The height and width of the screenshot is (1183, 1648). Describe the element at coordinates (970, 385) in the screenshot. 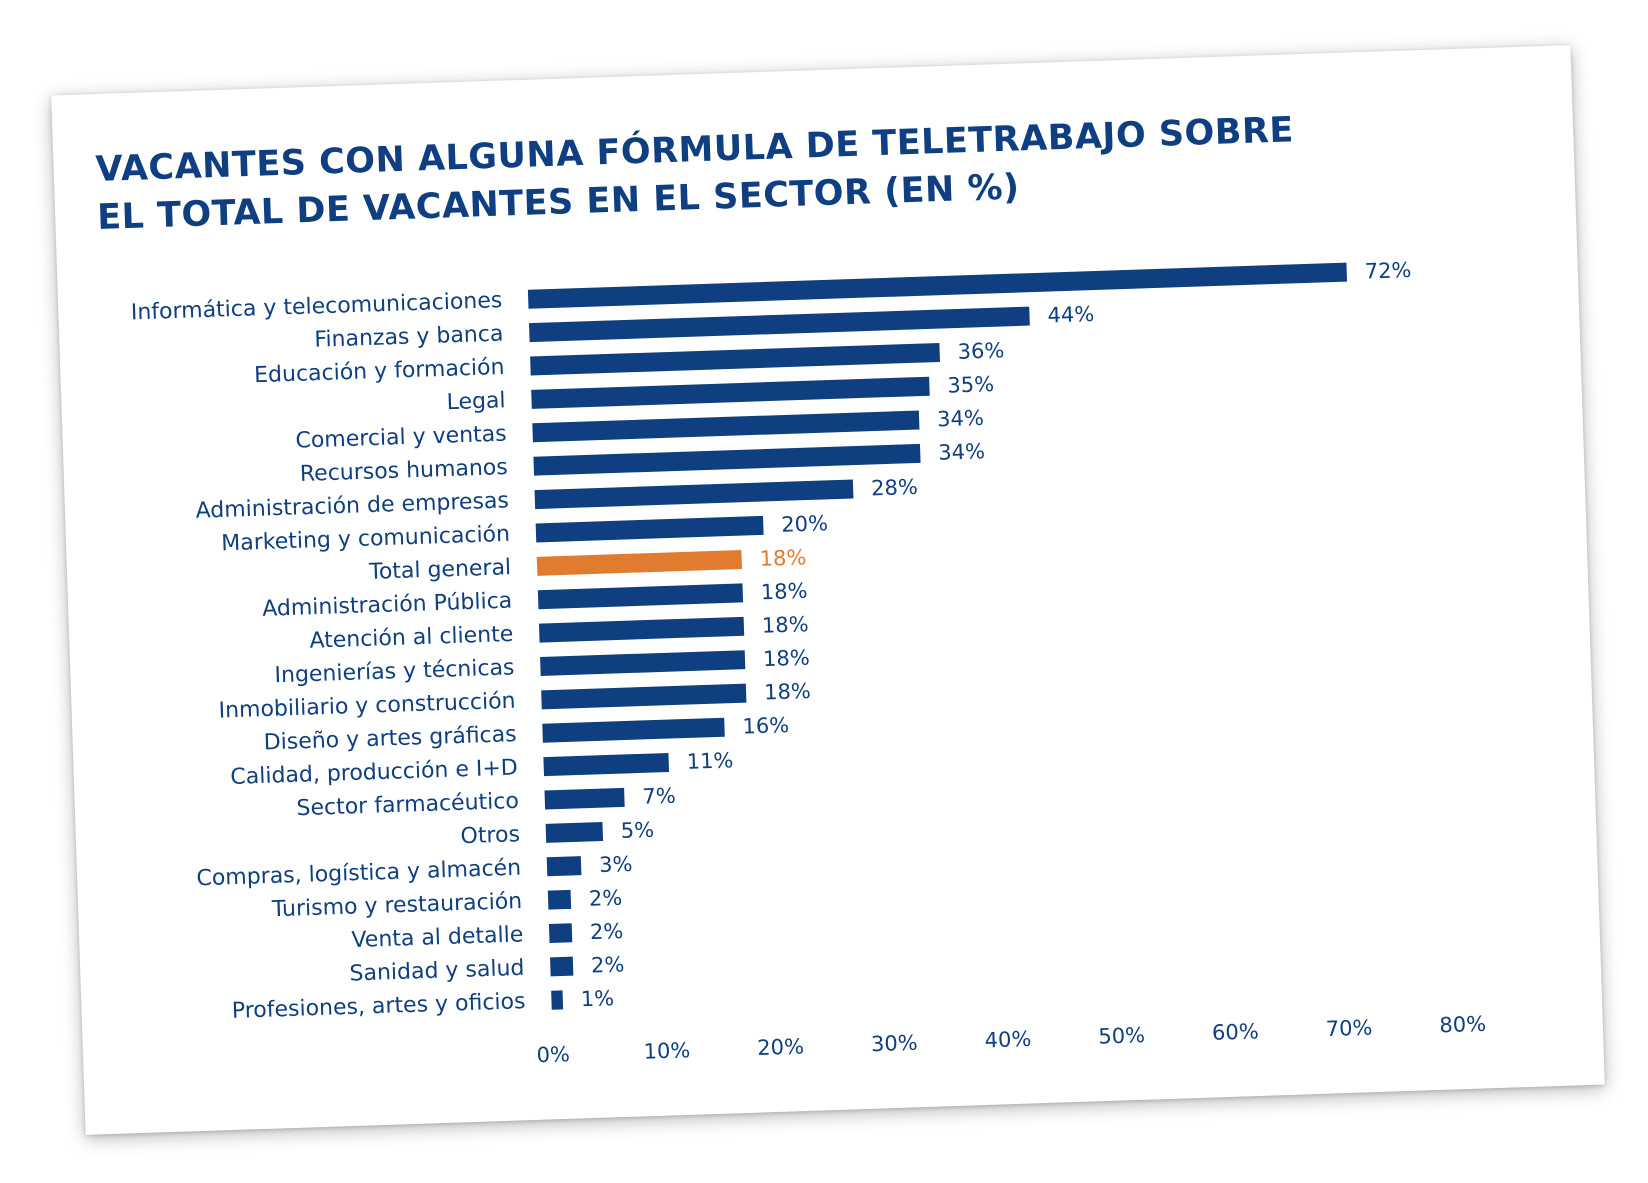

I see `value-label: 35%` at that location.